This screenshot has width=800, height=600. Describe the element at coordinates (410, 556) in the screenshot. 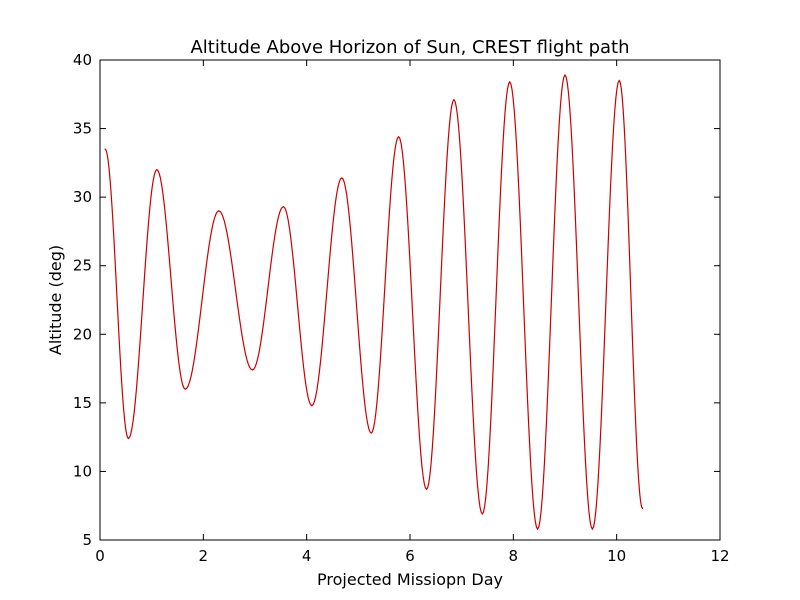

I see `x-tick-label: 6` at that location.